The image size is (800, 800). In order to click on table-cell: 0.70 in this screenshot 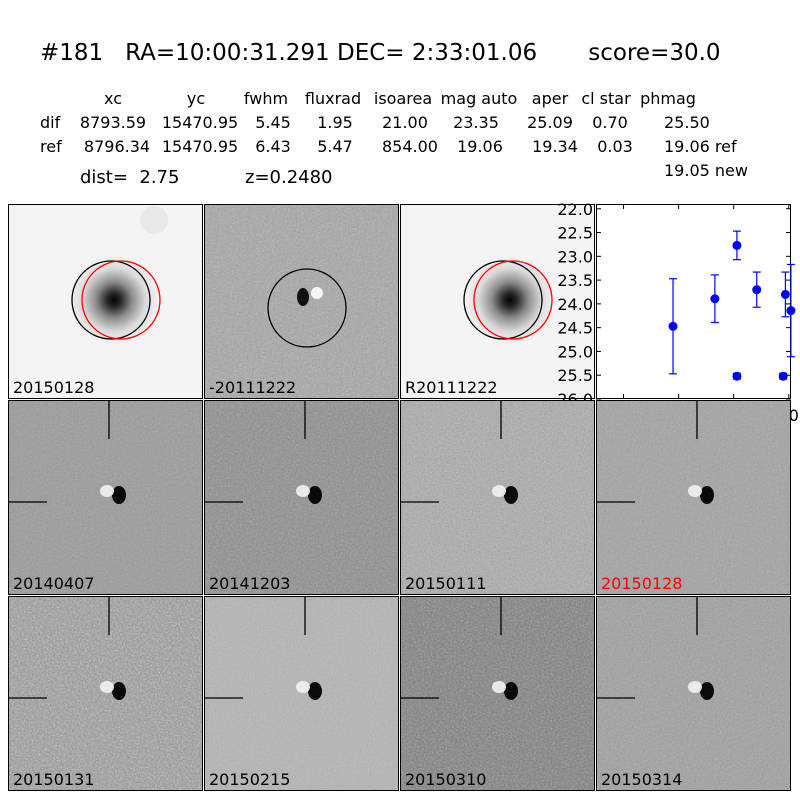, I will do `click(610, 122)`.